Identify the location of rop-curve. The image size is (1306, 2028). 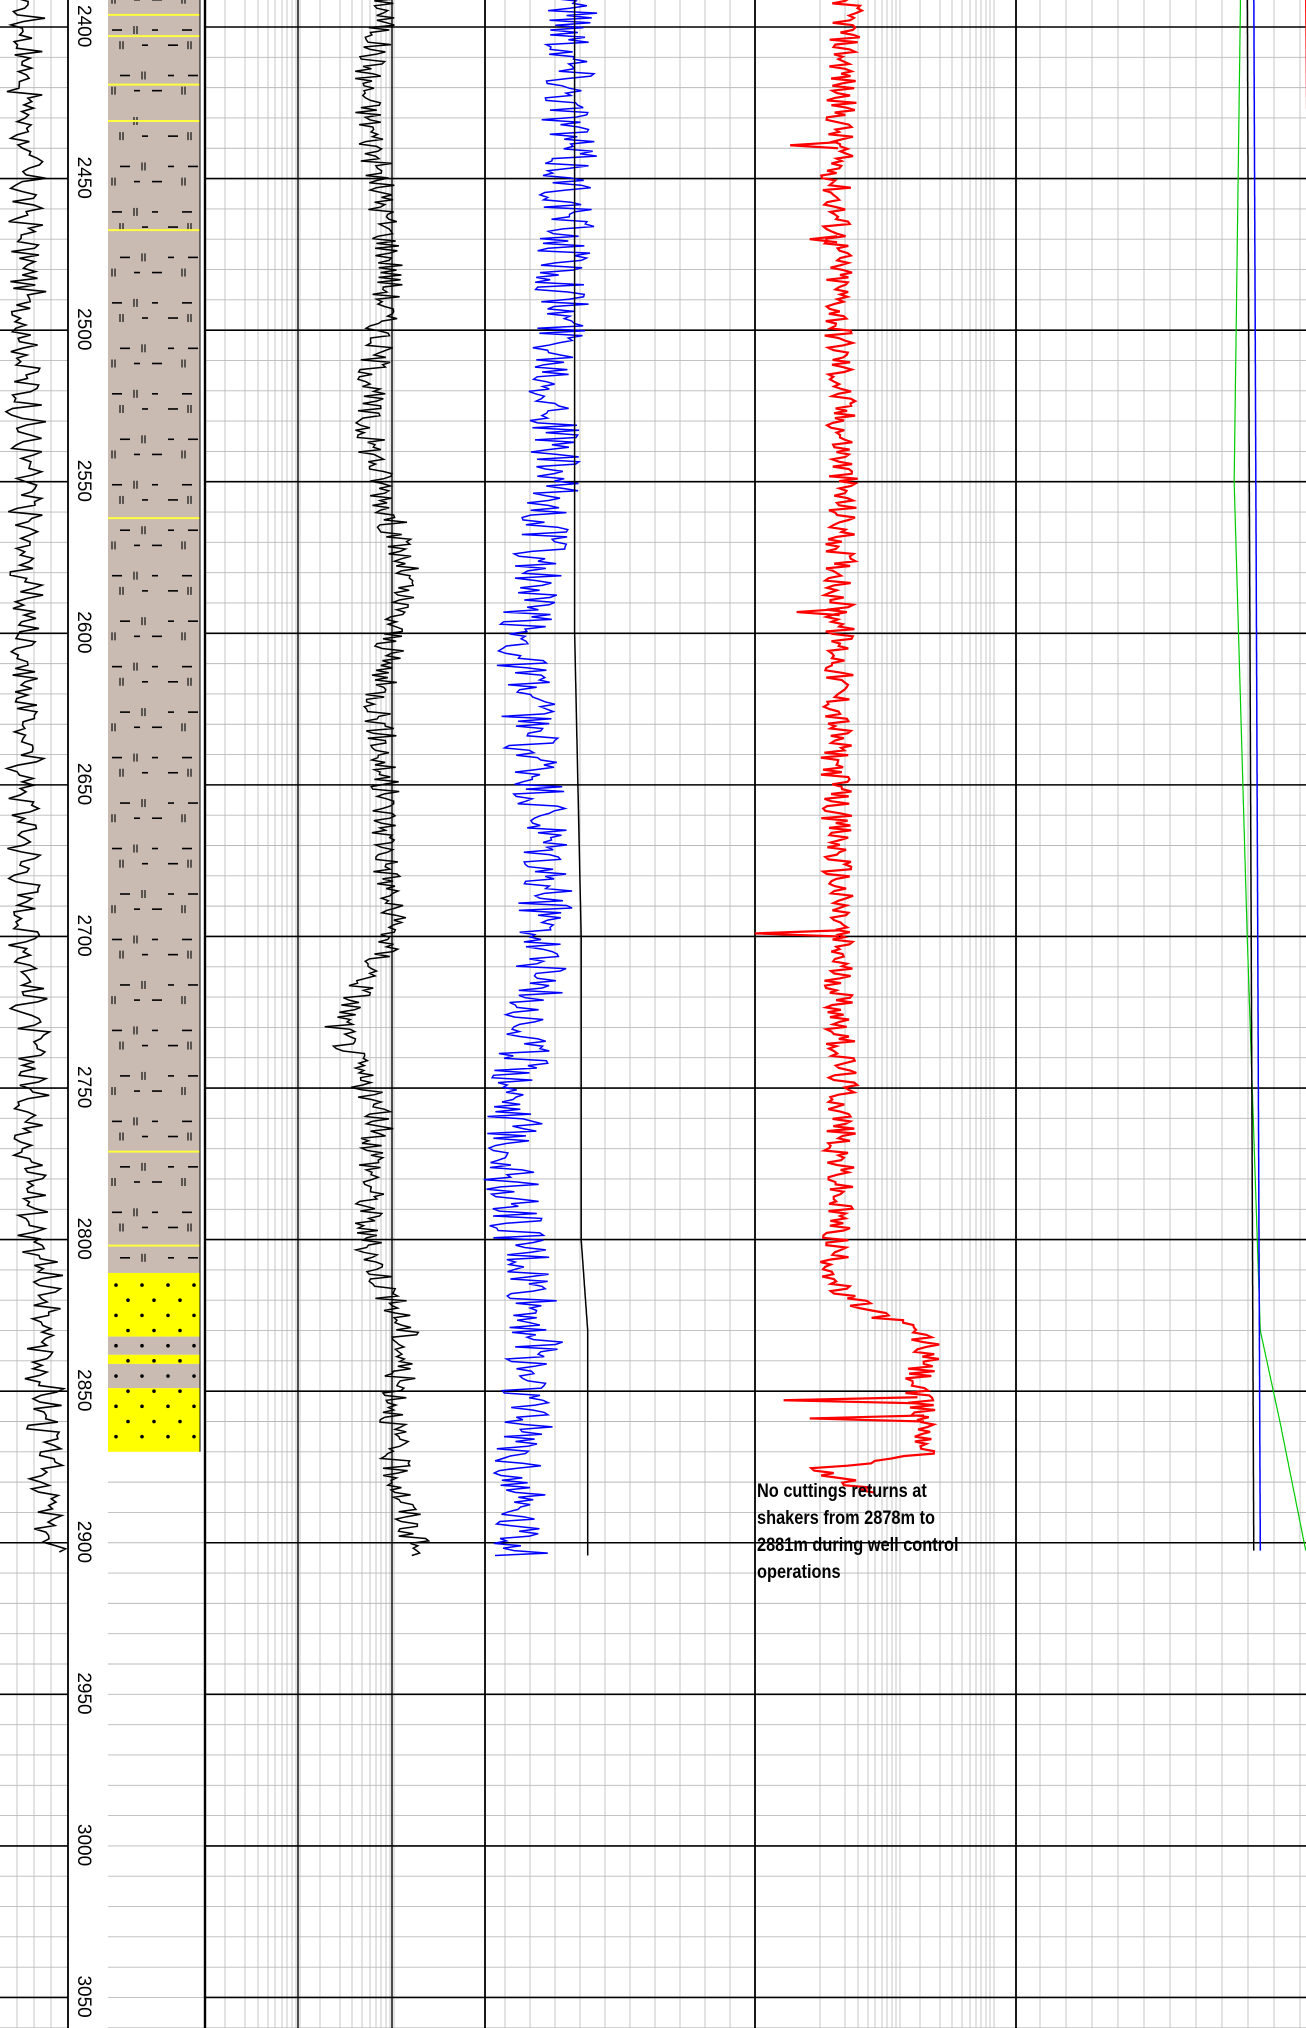
(36, 776).